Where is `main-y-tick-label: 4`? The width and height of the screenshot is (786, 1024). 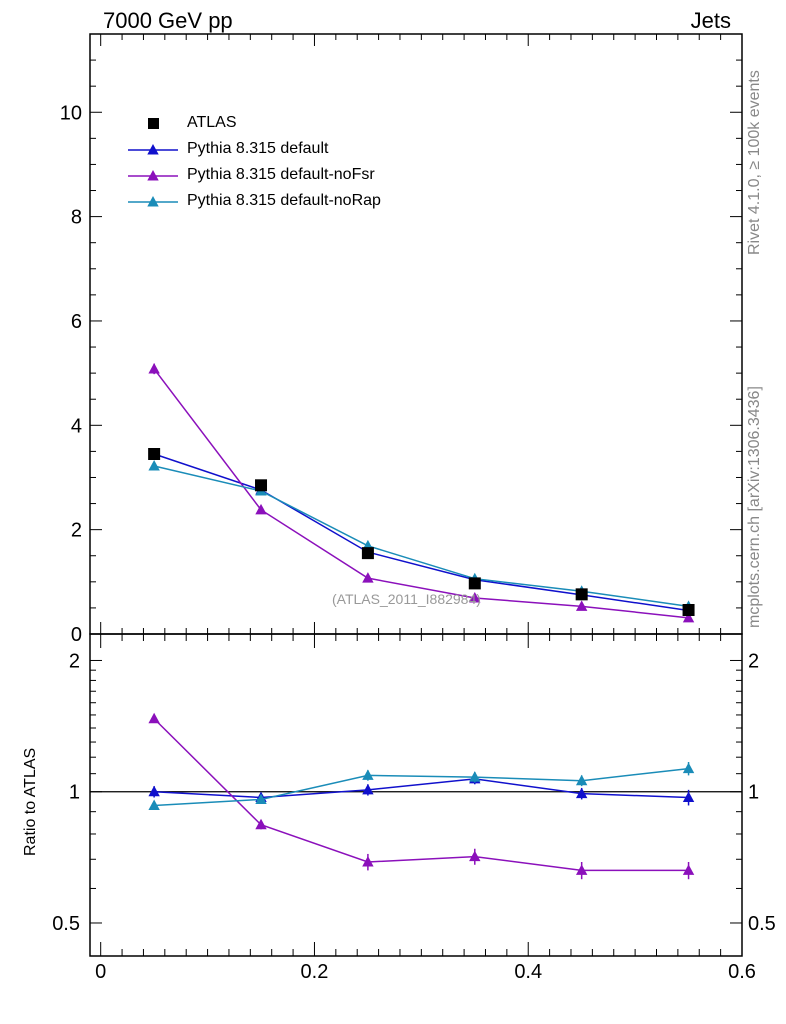 main-y-tick-label: 4 is located at coordinates (76, 426).